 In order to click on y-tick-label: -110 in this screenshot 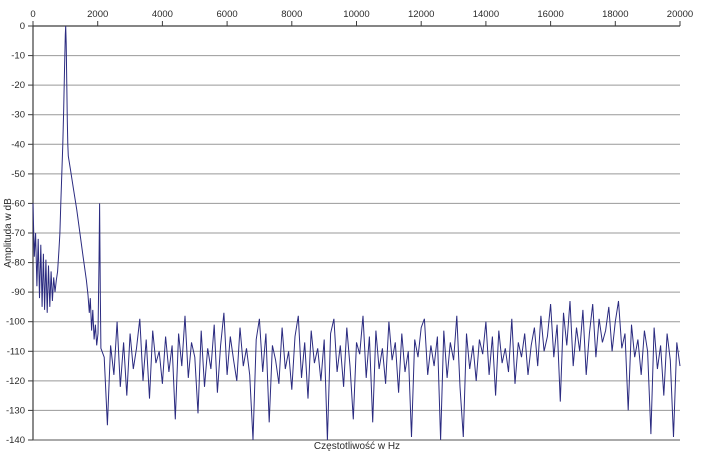, I will do `click(16, 351)`.